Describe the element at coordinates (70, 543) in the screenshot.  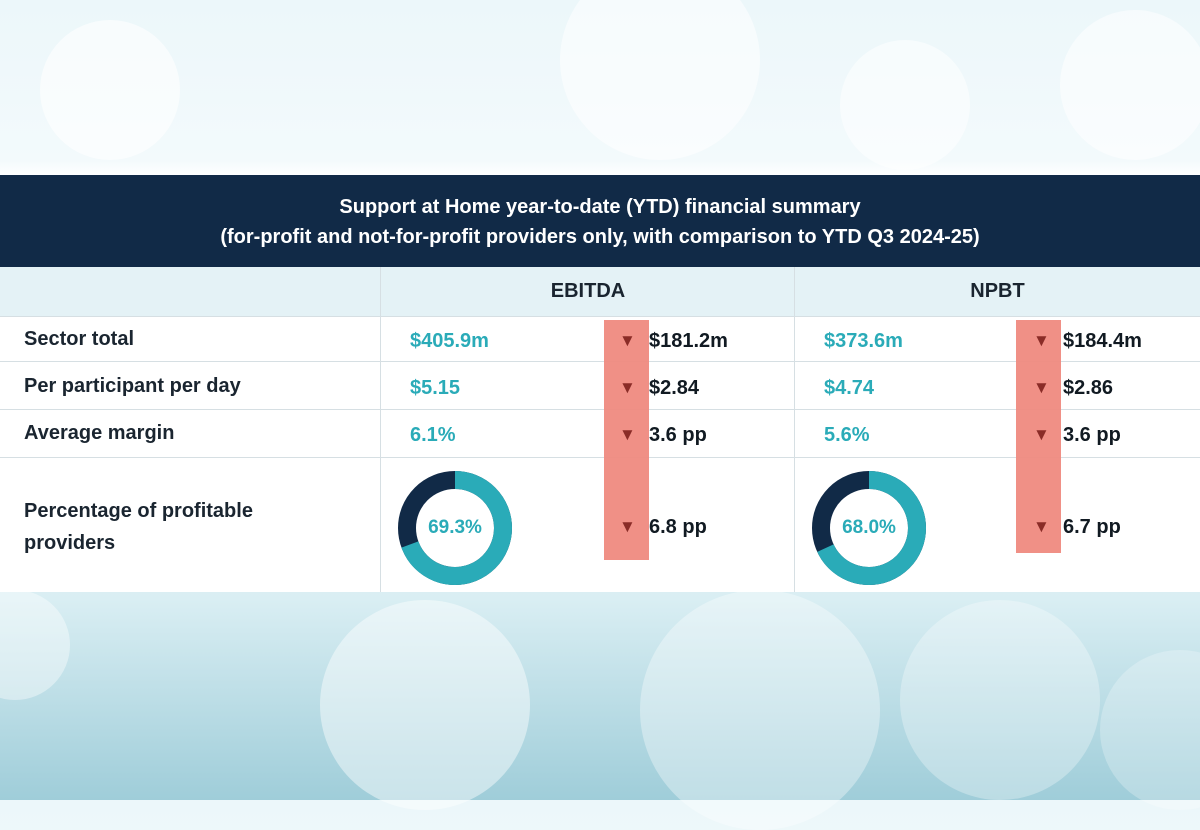
I see `row-label-profitable-providers-line2: providers` at that location.